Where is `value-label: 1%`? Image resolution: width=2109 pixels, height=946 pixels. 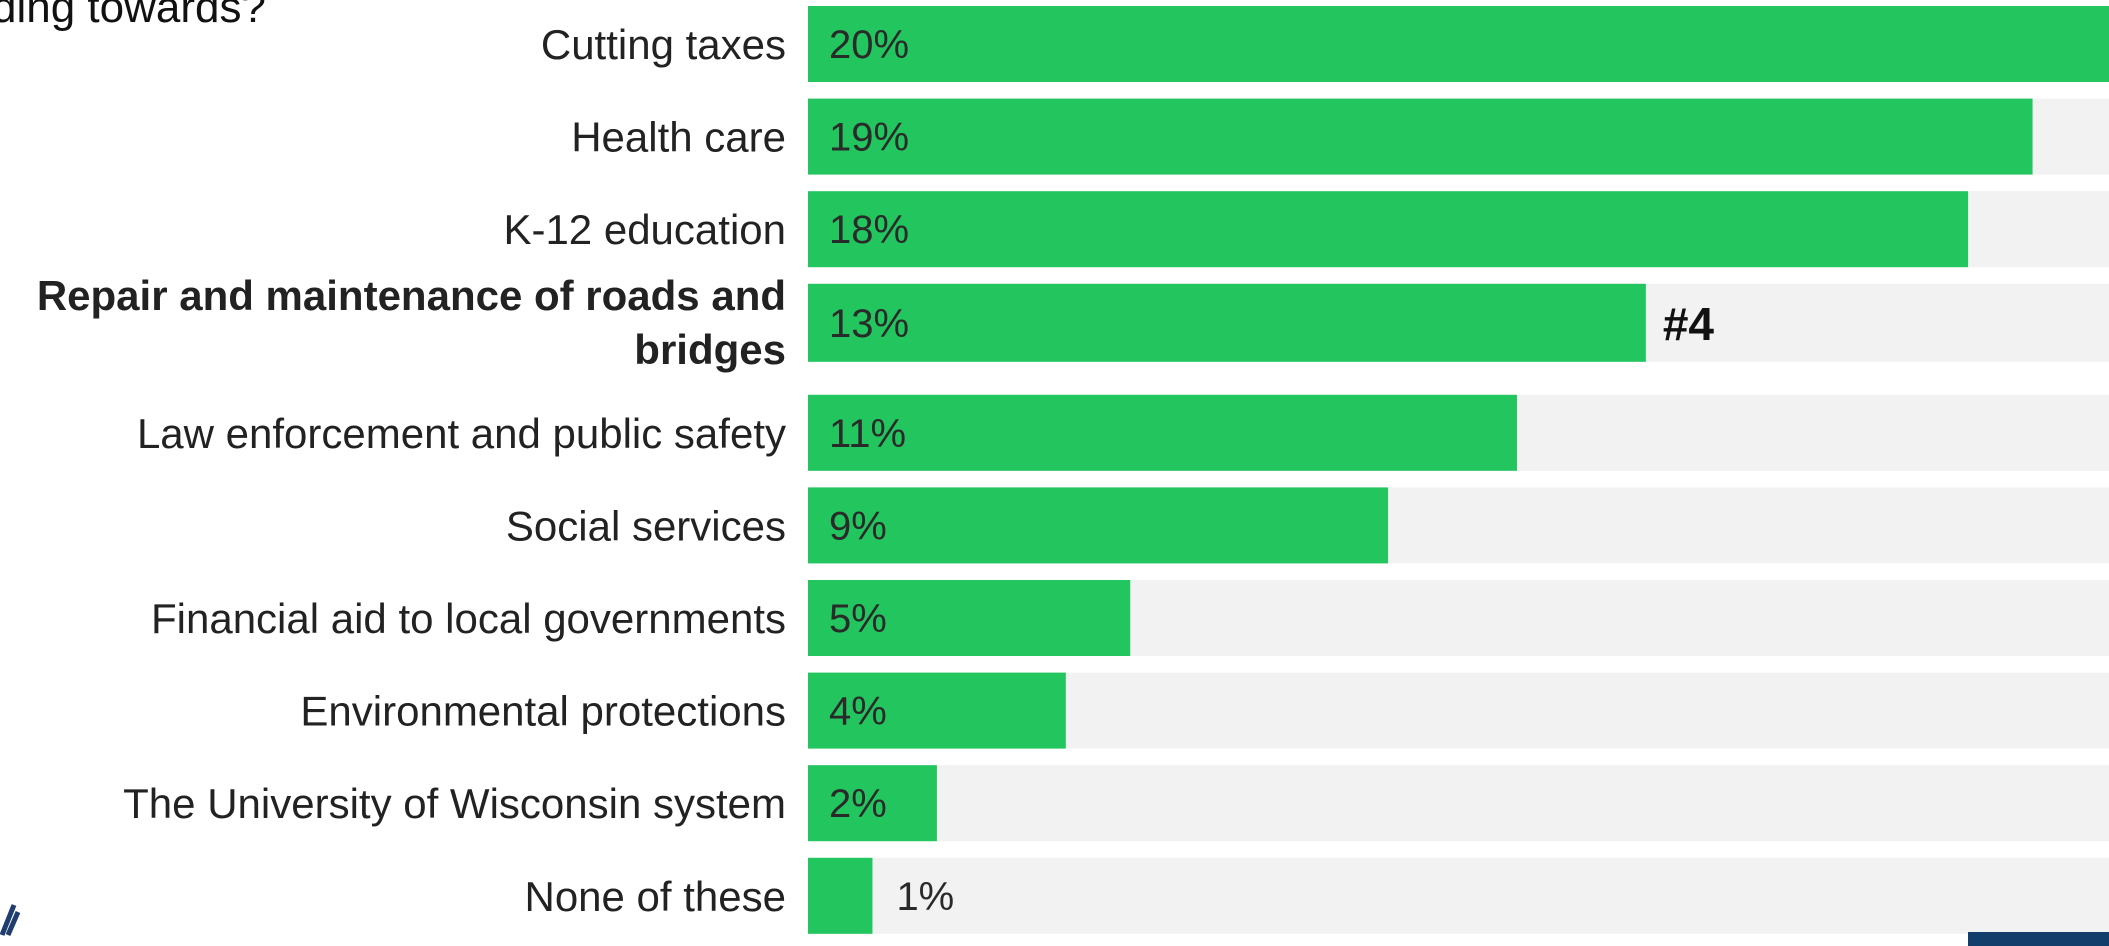 value-label: 1% is located at coordinates (925, 897).